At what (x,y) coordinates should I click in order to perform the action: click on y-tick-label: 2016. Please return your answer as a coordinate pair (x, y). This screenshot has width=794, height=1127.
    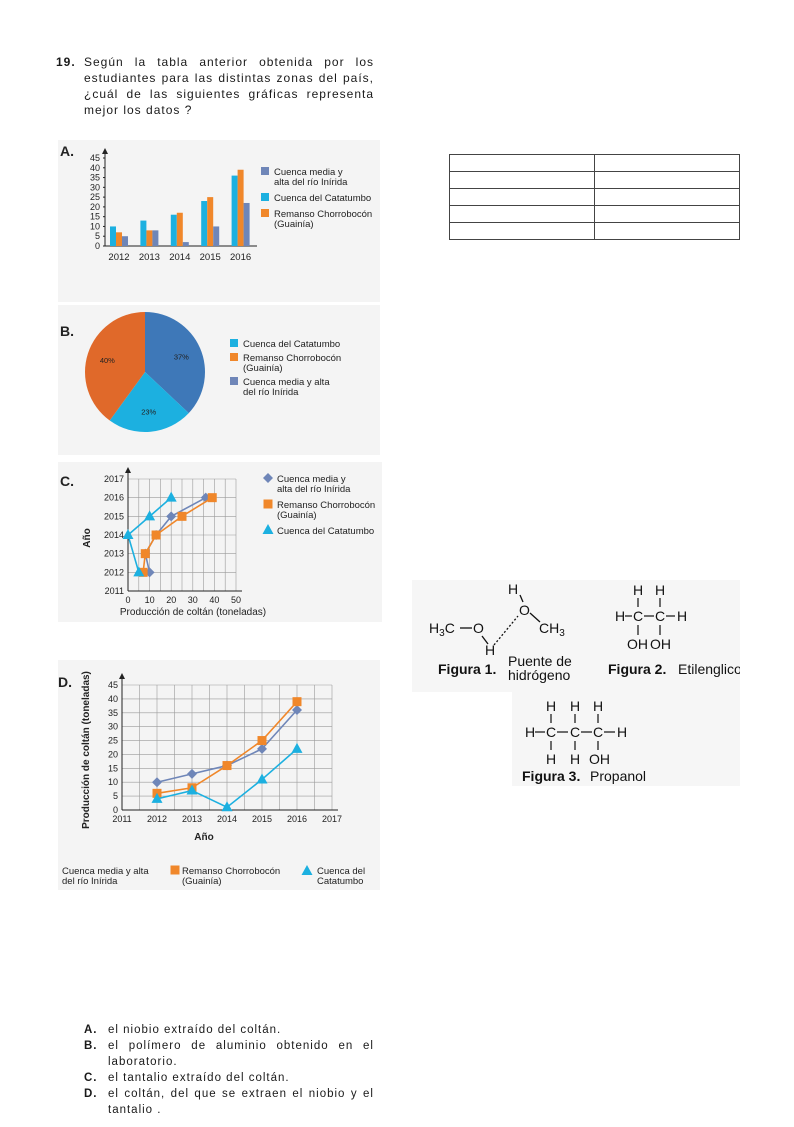
    Looking at the image, I should click on (114, 498).